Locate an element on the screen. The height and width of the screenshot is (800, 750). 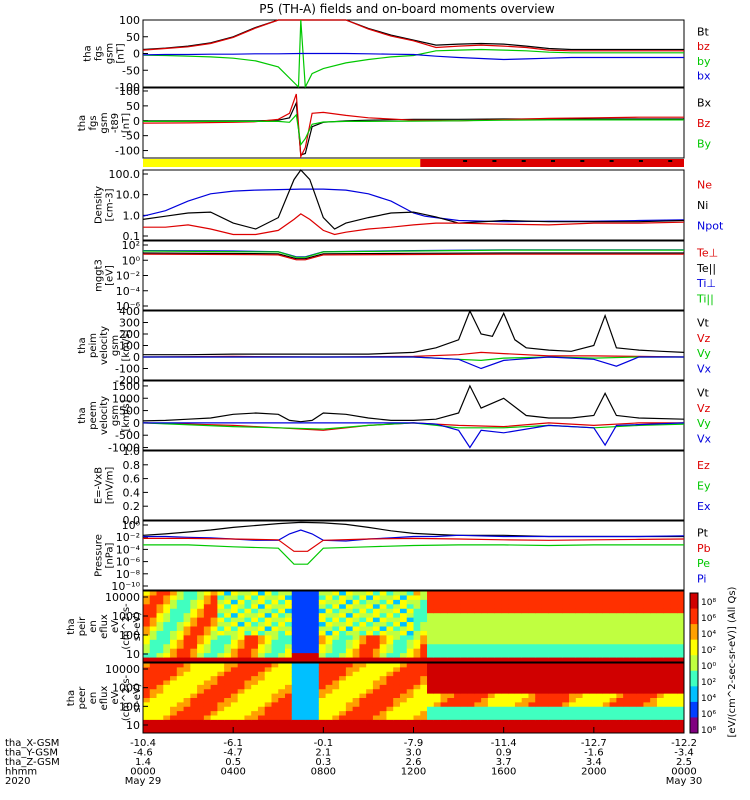
y-tick-label: 1.0 is located at coordinates (132, 215).